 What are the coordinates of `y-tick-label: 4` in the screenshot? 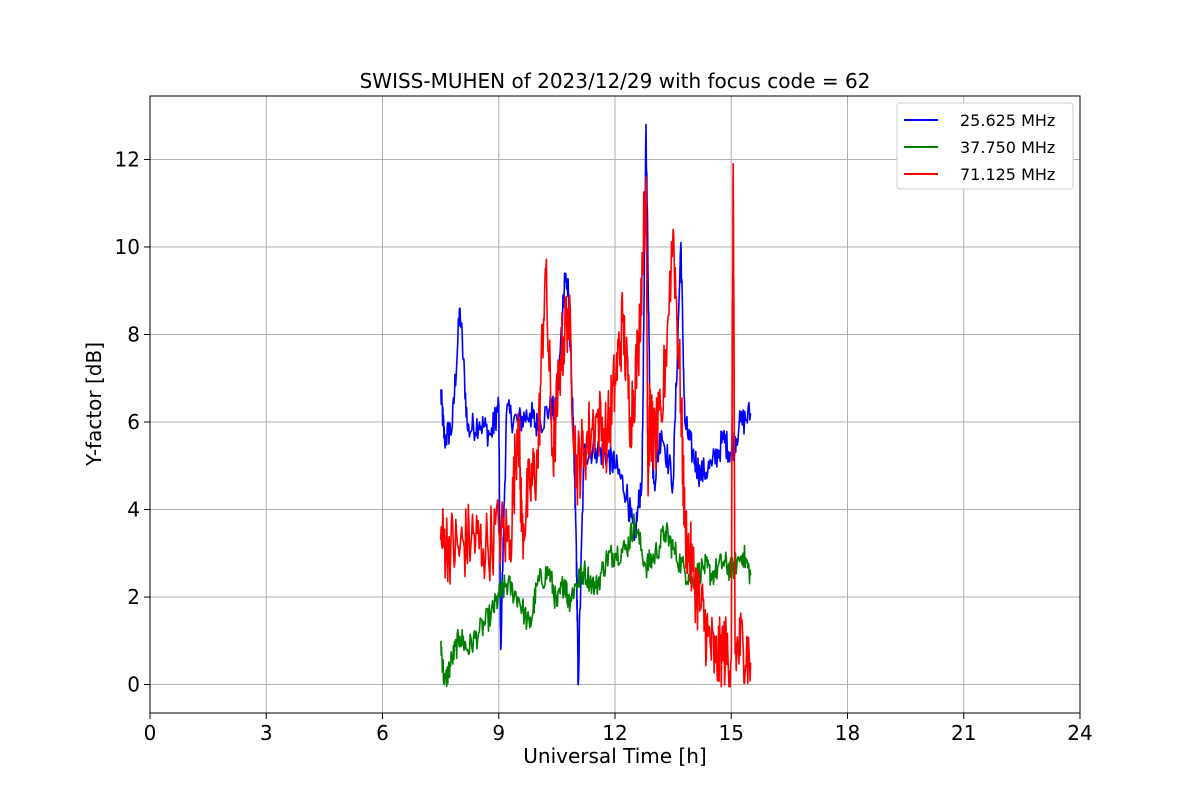 It's located at (133, 510).